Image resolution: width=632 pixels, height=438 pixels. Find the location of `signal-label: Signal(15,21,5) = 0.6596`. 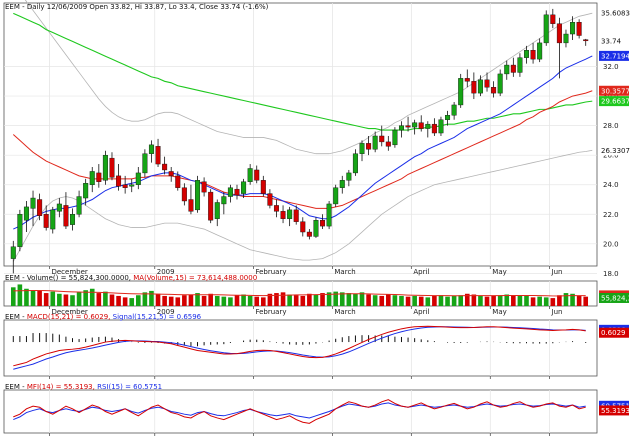

signal-label: Signal(15,21,5) = 0.6596 is located at coordinates (157, 317).